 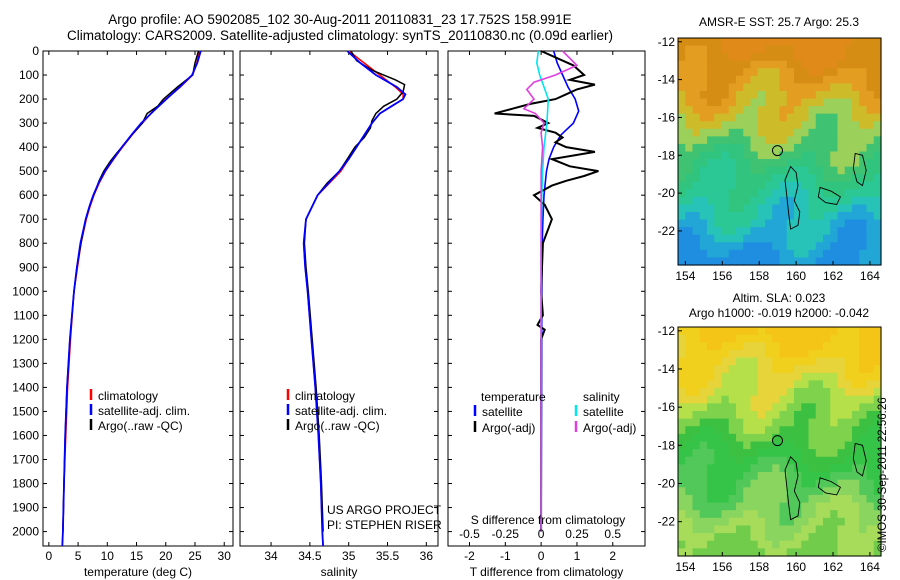 What do you see at coordinates (29, 267) in the screenshot?
I see `depth-tick-label: 900` at bounding box center [29, 267].